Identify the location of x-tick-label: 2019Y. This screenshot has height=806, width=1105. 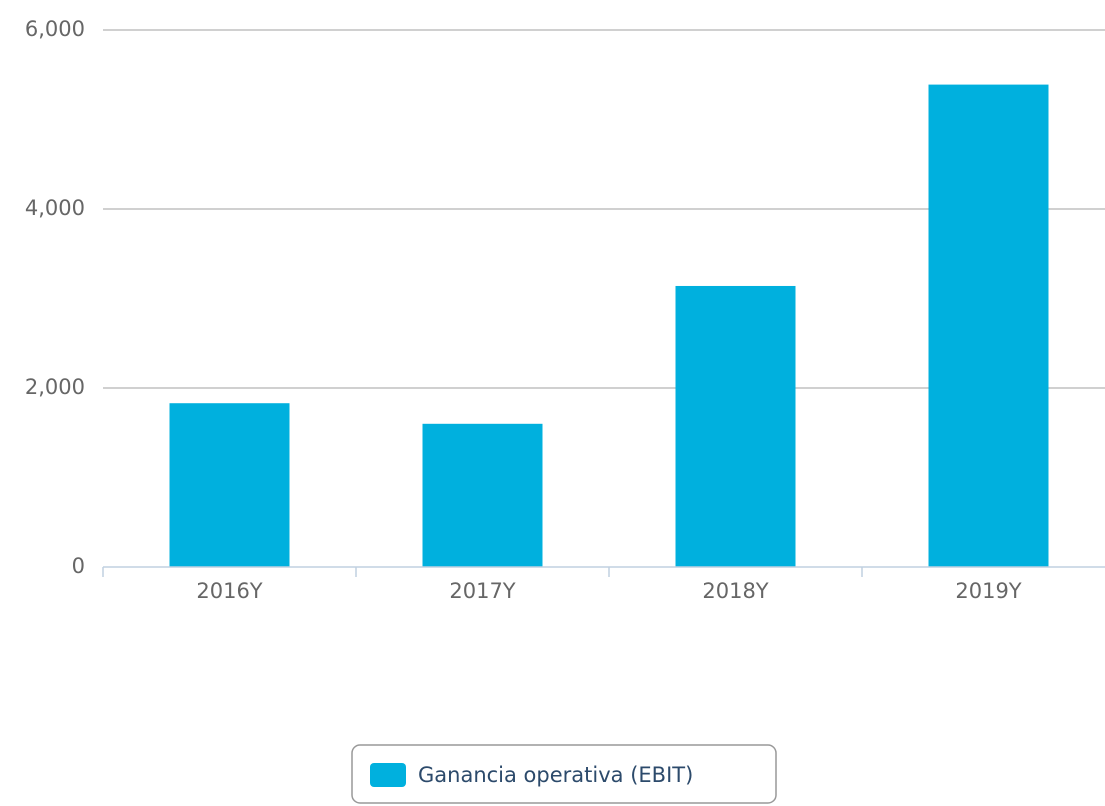
(988, 591).